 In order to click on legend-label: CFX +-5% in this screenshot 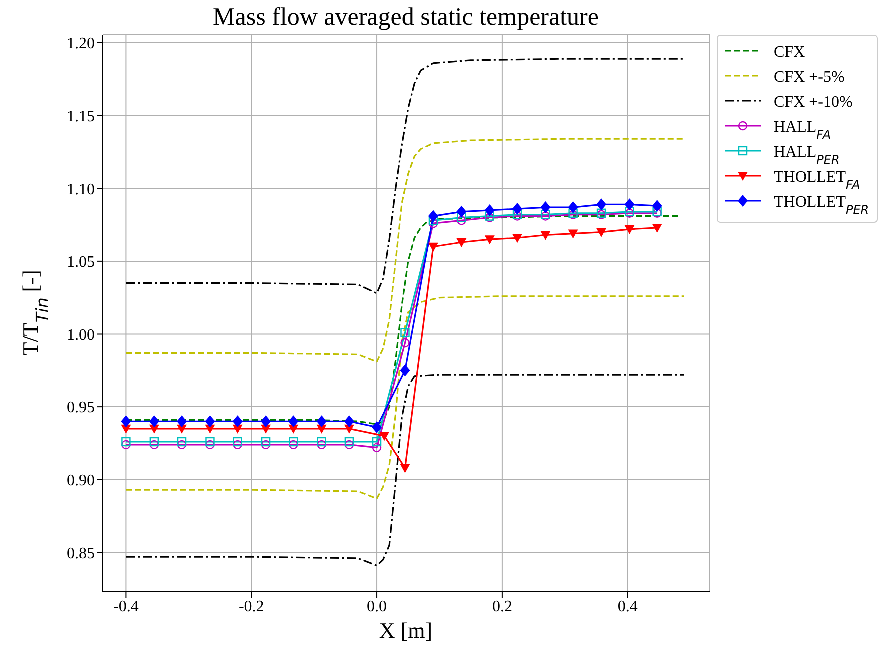, I will do `click(809, 77)`.